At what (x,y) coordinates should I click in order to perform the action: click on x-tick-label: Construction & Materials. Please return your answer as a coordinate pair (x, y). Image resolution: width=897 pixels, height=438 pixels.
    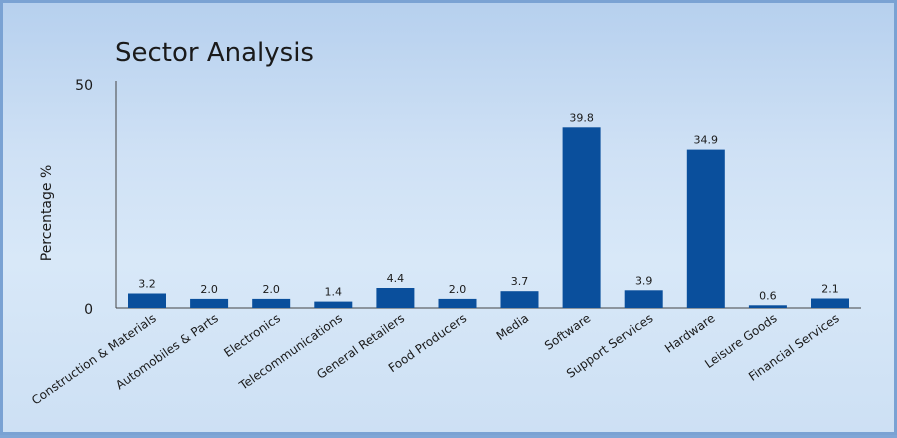
    Looking at the image, I should click on (94, 359).